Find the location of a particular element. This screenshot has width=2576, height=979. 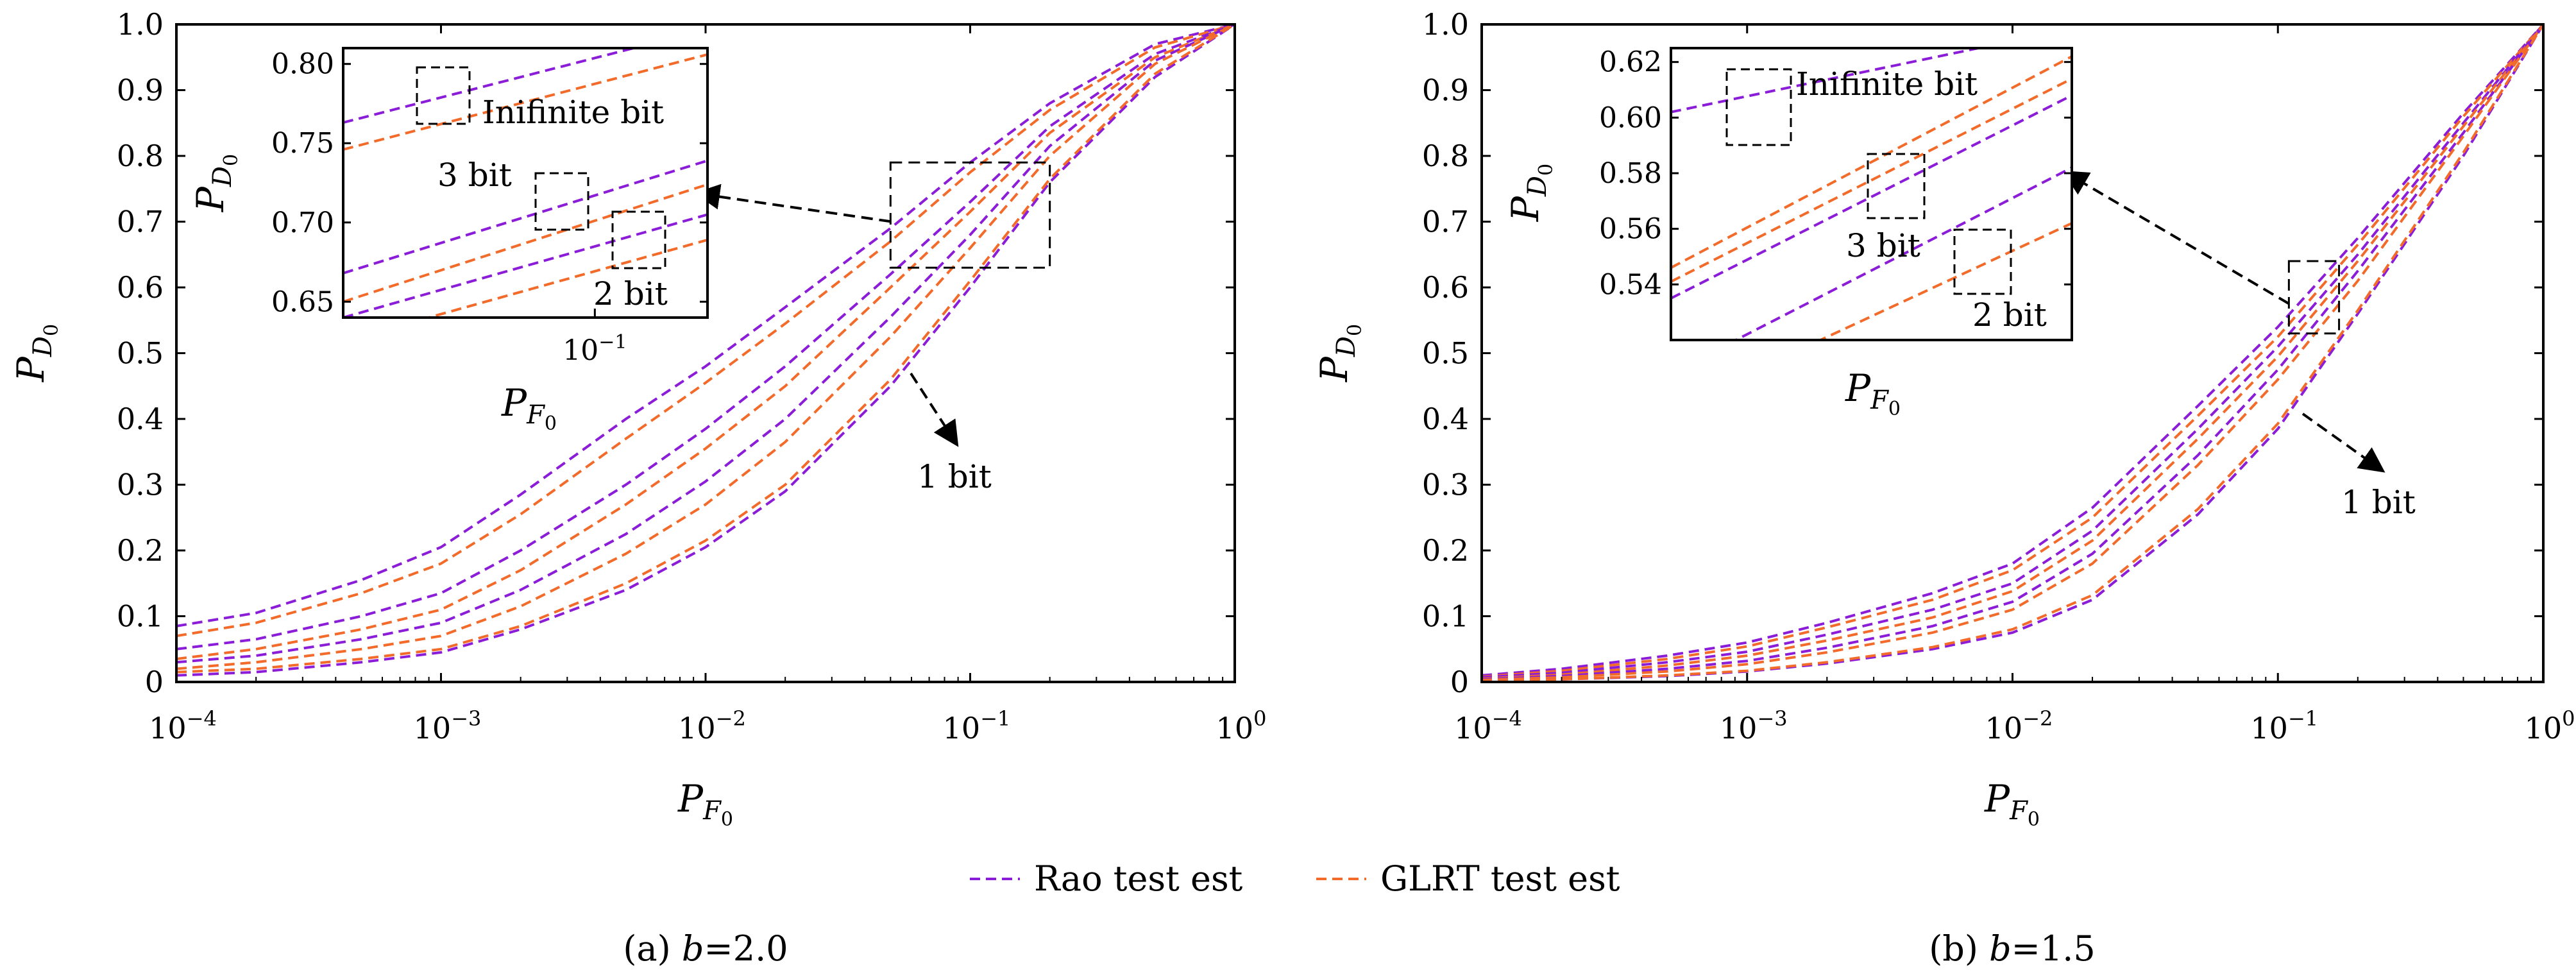

legend-label-glrt: GLRT test est is located at coordinates (1500, 878).